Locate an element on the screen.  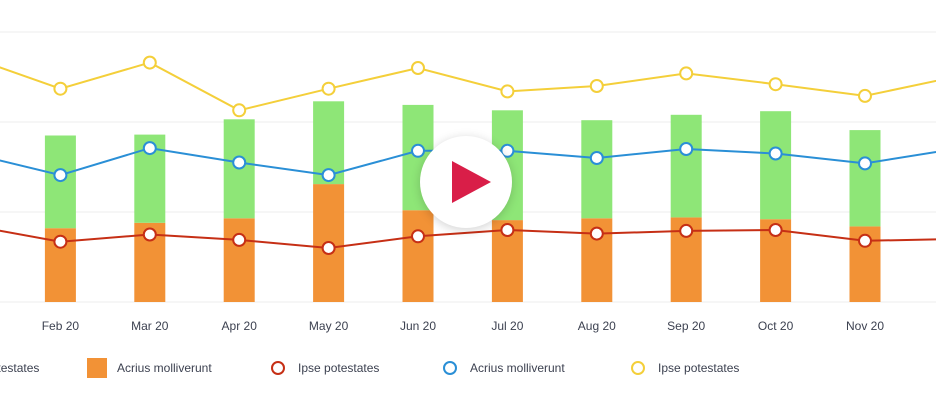
legend-item-acrius-molliverunt-3: Acrius molliverunt is located at coordinates (504, 368).